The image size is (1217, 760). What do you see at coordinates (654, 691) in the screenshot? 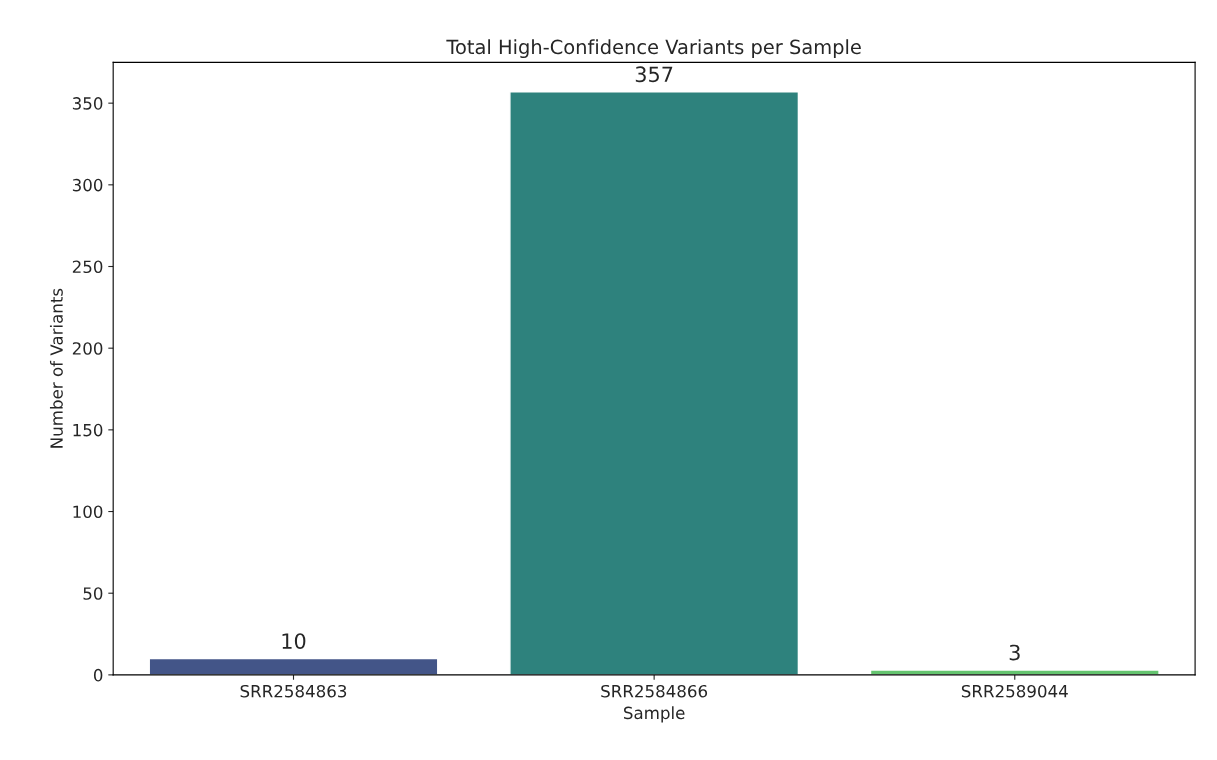
I see `x-tick-label: SRR2584866` at bounding box center [654, 691].